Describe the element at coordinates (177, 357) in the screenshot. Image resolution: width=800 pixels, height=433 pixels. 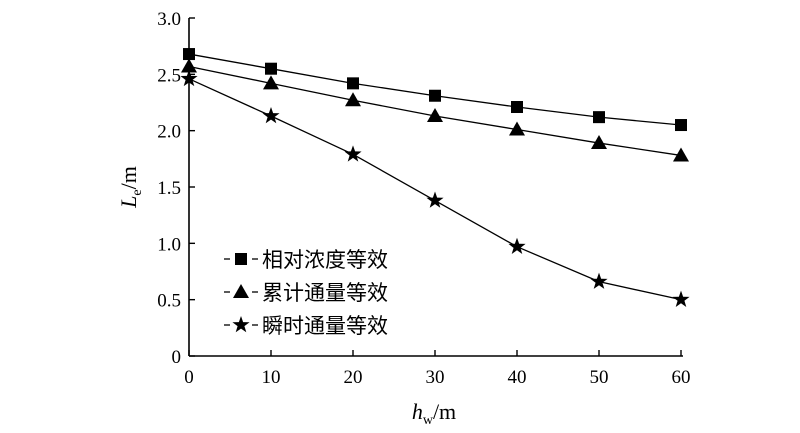
I see `y-tick-label: 0` at that location.